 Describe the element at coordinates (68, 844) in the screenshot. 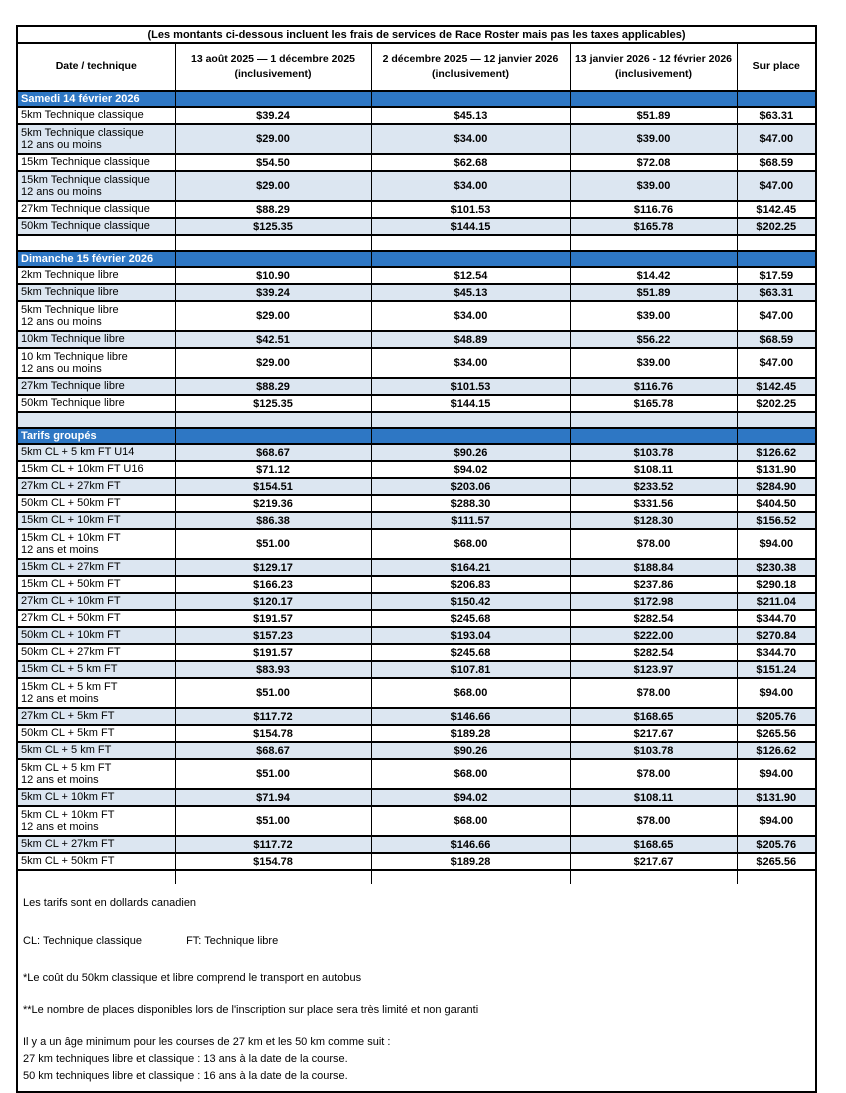

I see `row-label: 5km CL + 27km FT` at that location.